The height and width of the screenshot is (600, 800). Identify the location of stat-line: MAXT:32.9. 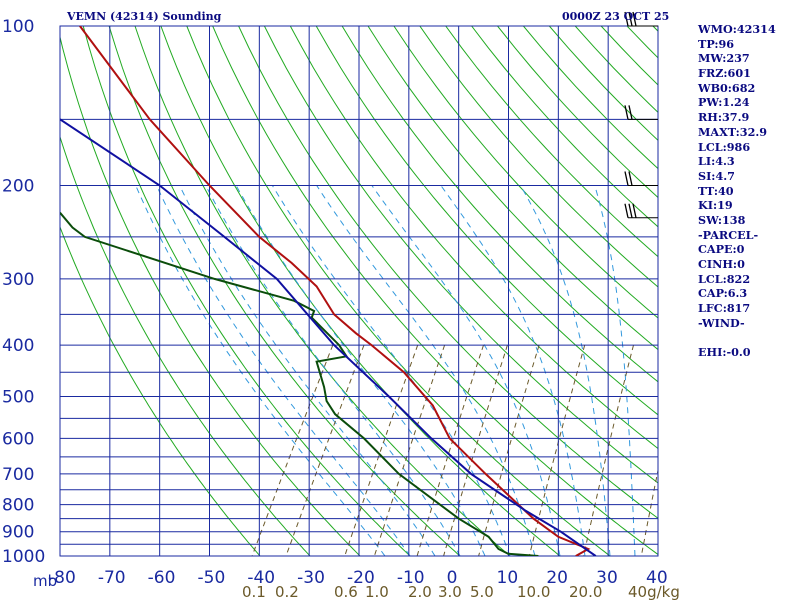
(733, 131).